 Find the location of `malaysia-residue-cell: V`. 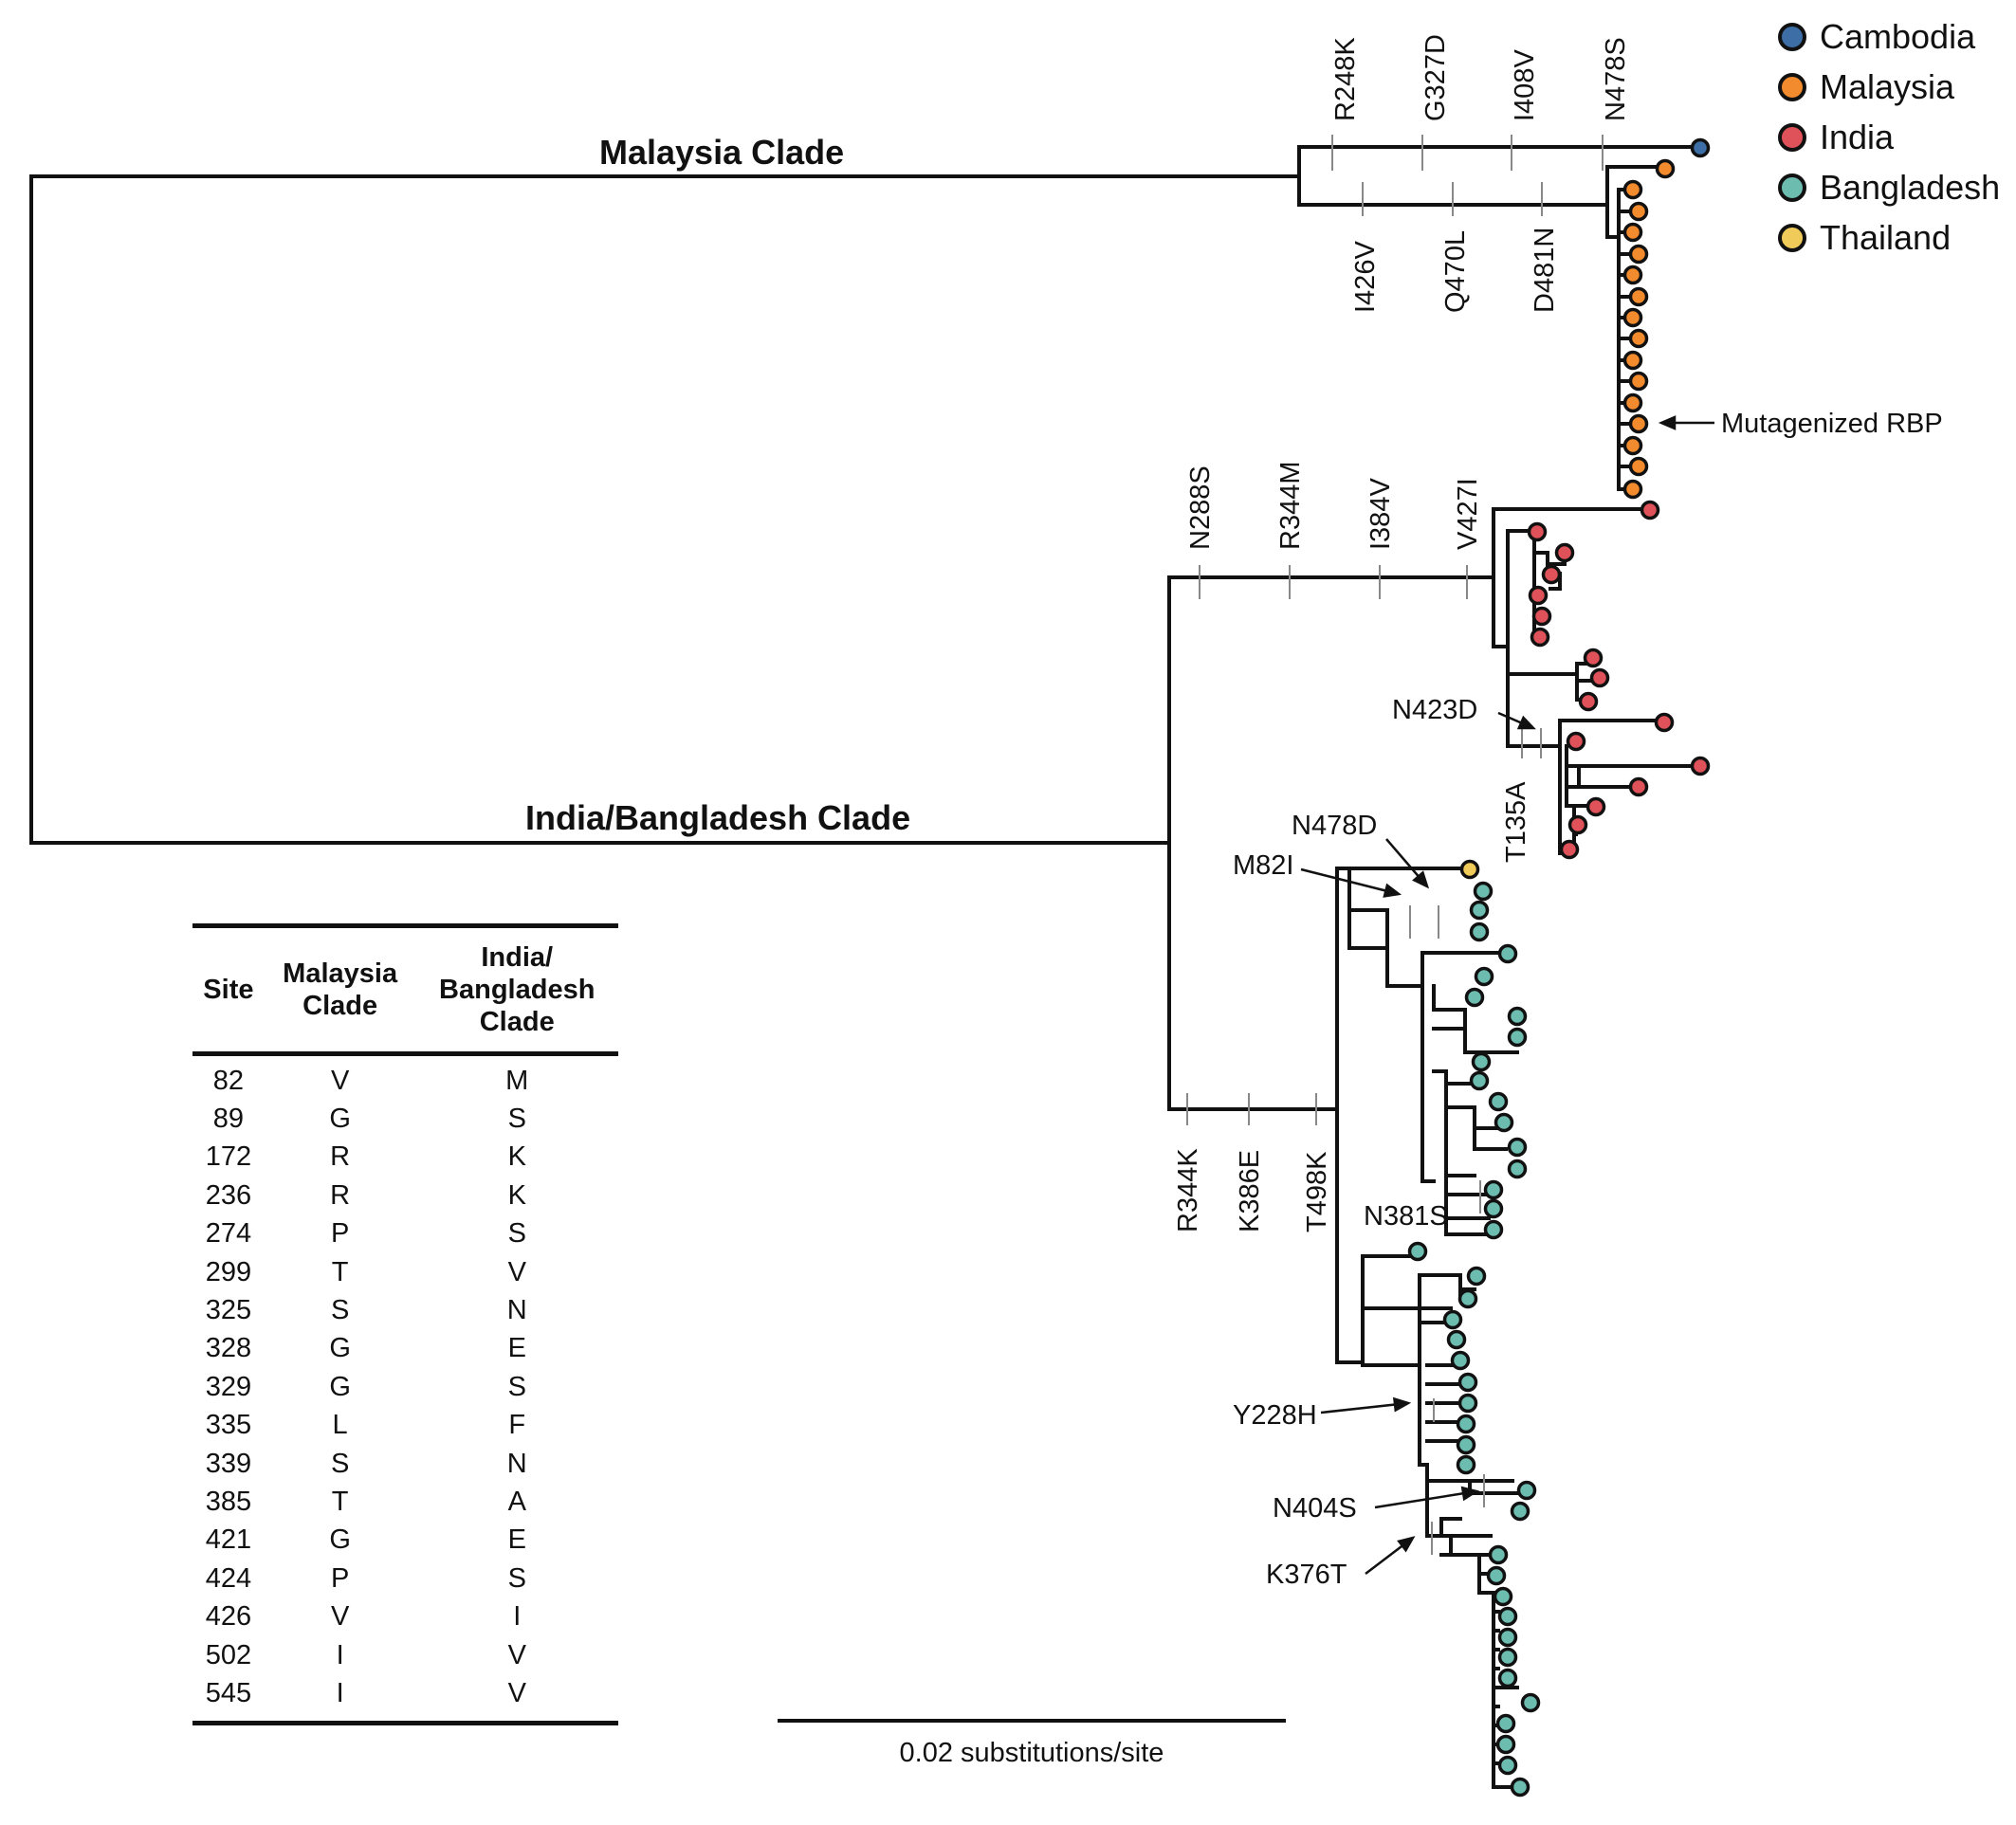

malaysia-residue-cell: V is located at coordinates (340, 1080).